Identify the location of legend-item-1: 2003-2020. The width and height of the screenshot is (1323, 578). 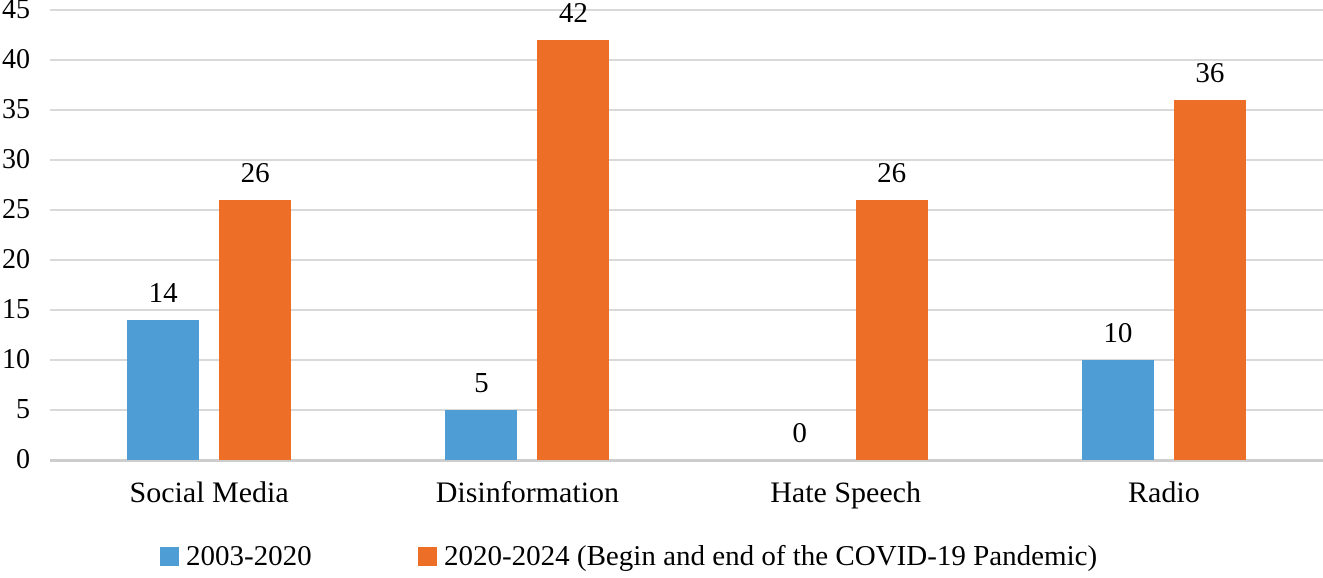
(236, 556).